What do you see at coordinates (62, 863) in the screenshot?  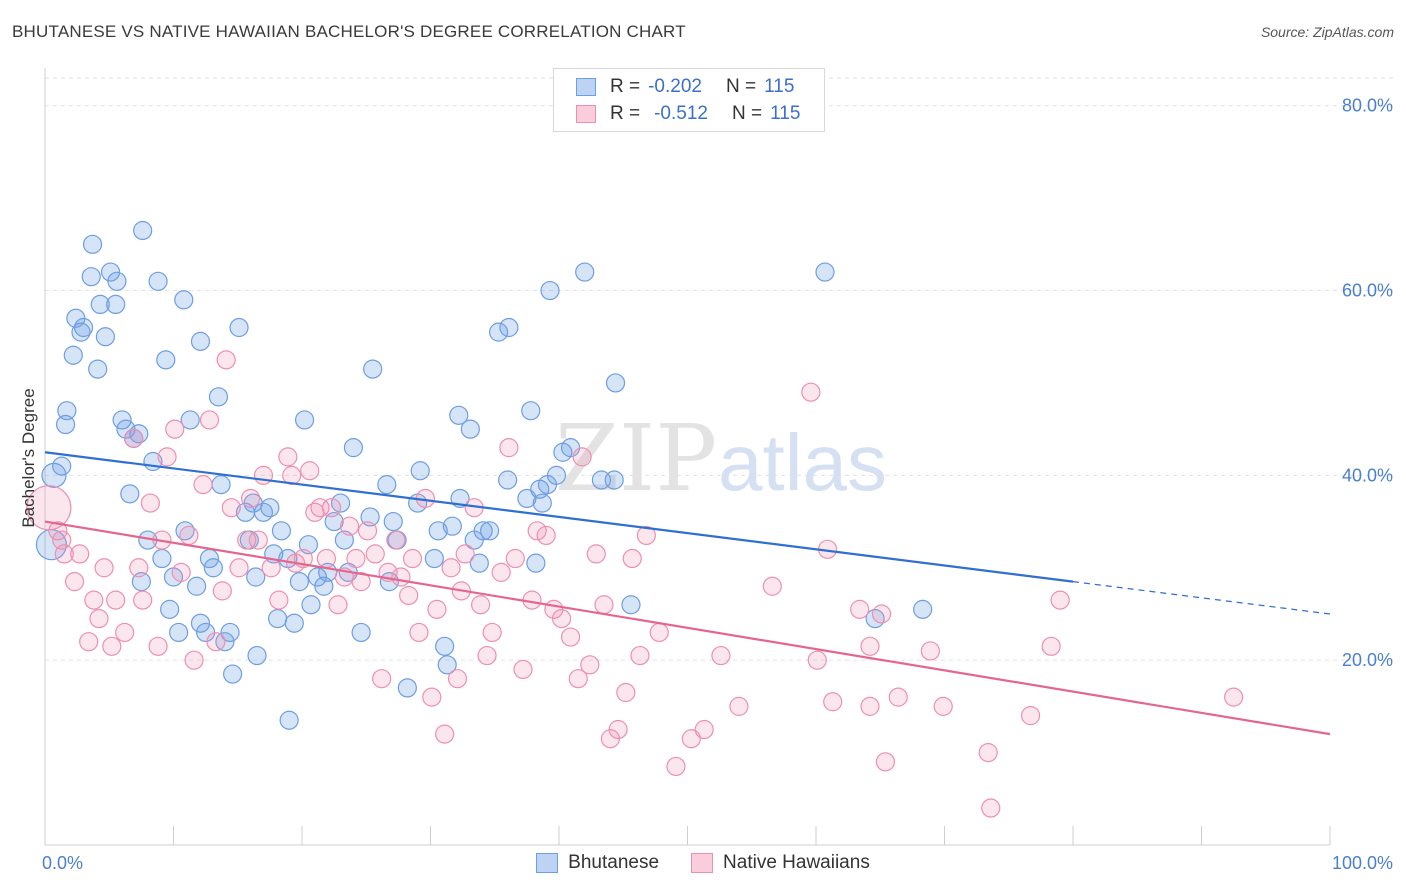 I see `x-tick-label: 0.0%` at bounding box center [62, 863].